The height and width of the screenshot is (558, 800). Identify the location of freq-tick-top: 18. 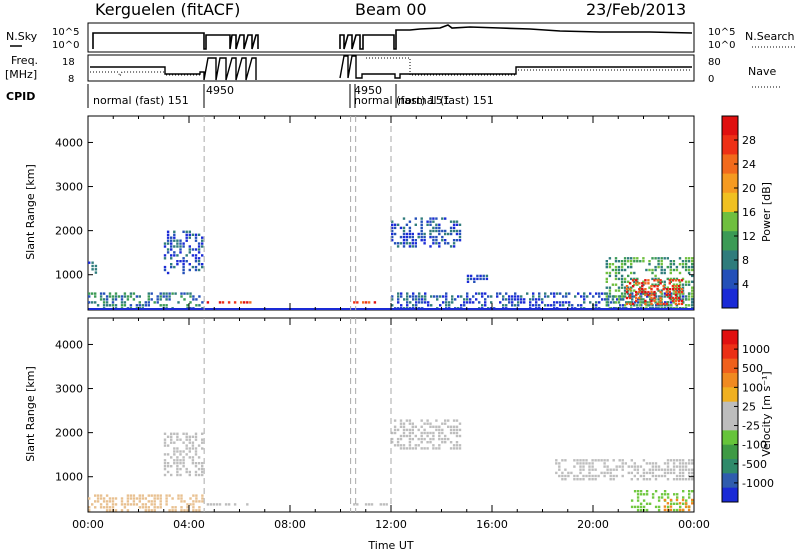
(68, 62).